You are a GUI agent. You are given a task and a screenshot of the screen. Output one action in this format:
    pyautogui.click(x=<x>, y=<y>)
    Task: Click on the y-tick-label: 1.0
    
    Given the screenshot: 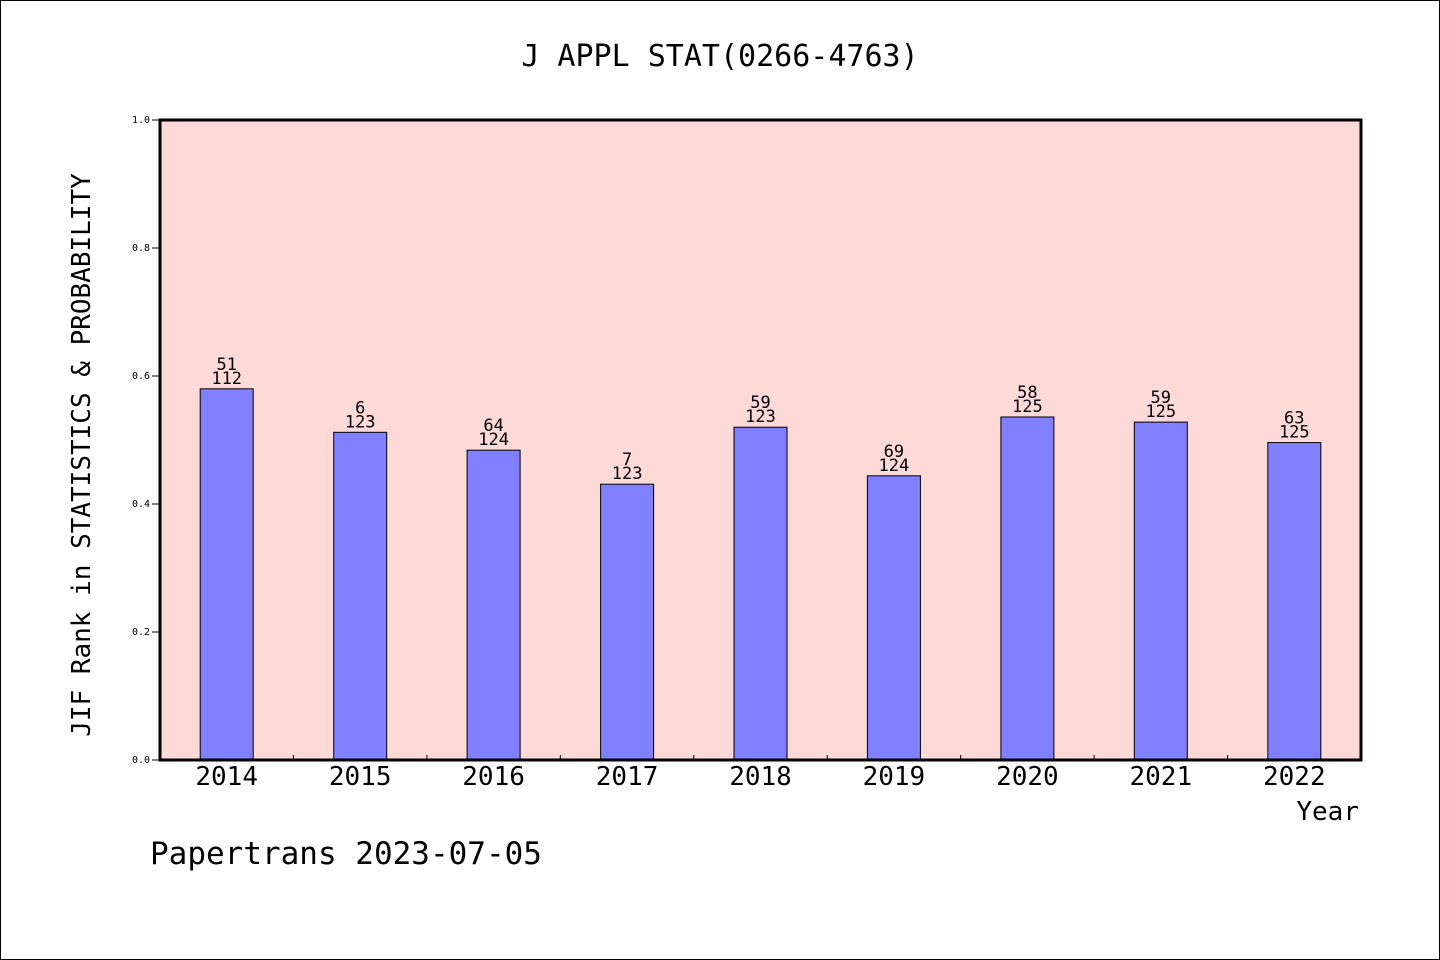 What is the action you would take?
    pyautogui.click(x=141, y=120)
    